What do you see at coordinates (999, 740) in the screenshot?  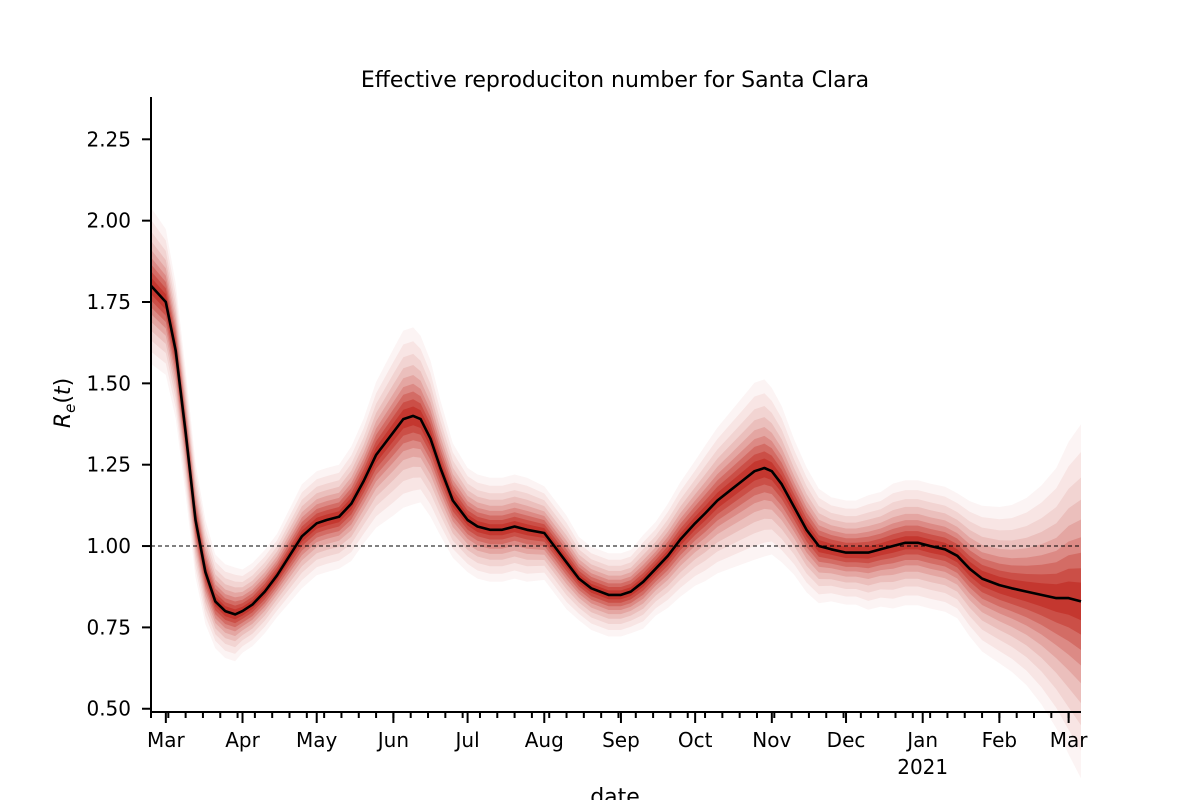 I see `x-tick-label: Feb` at bounding box center [999, 740].